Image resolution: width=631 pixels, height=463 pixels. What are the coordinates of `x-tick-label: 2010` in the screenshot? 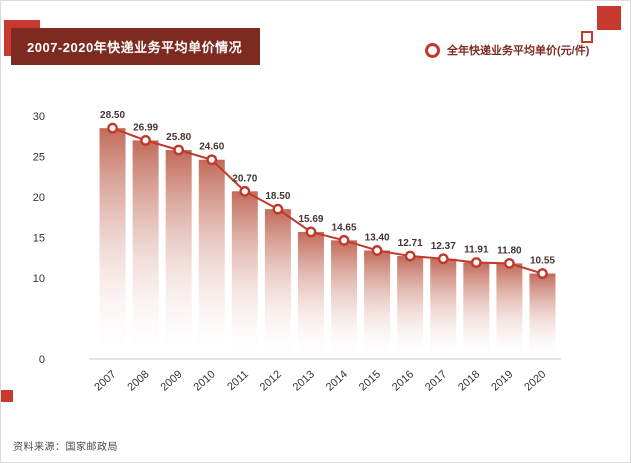 It's located at (205, 380).